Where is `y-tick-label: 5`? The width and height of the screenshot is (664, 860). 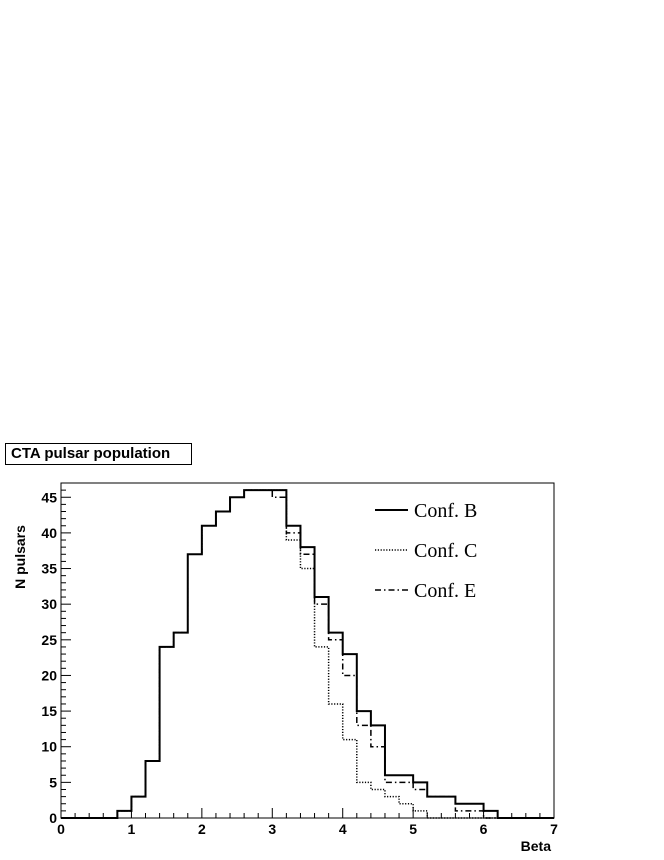 y-tick-label: 5 is located at coordinates (53, 782).